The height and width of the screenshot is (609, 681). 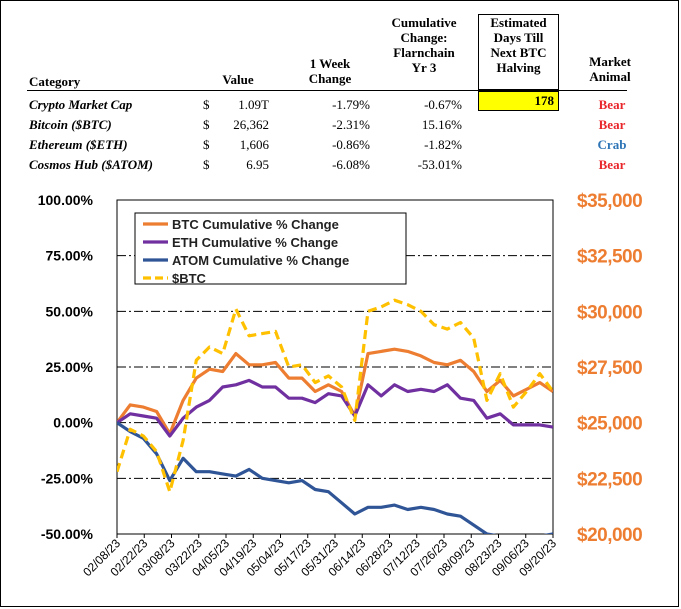 I want to click on series-line-eth-cumulative-change, so click(x=335, y=408).